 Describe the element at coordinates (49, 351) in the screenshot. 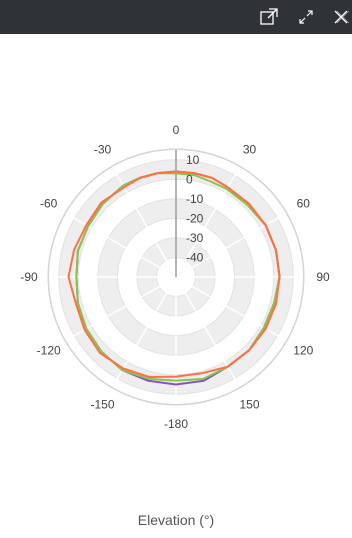

I see `angle-tick-label: -120` at that location.